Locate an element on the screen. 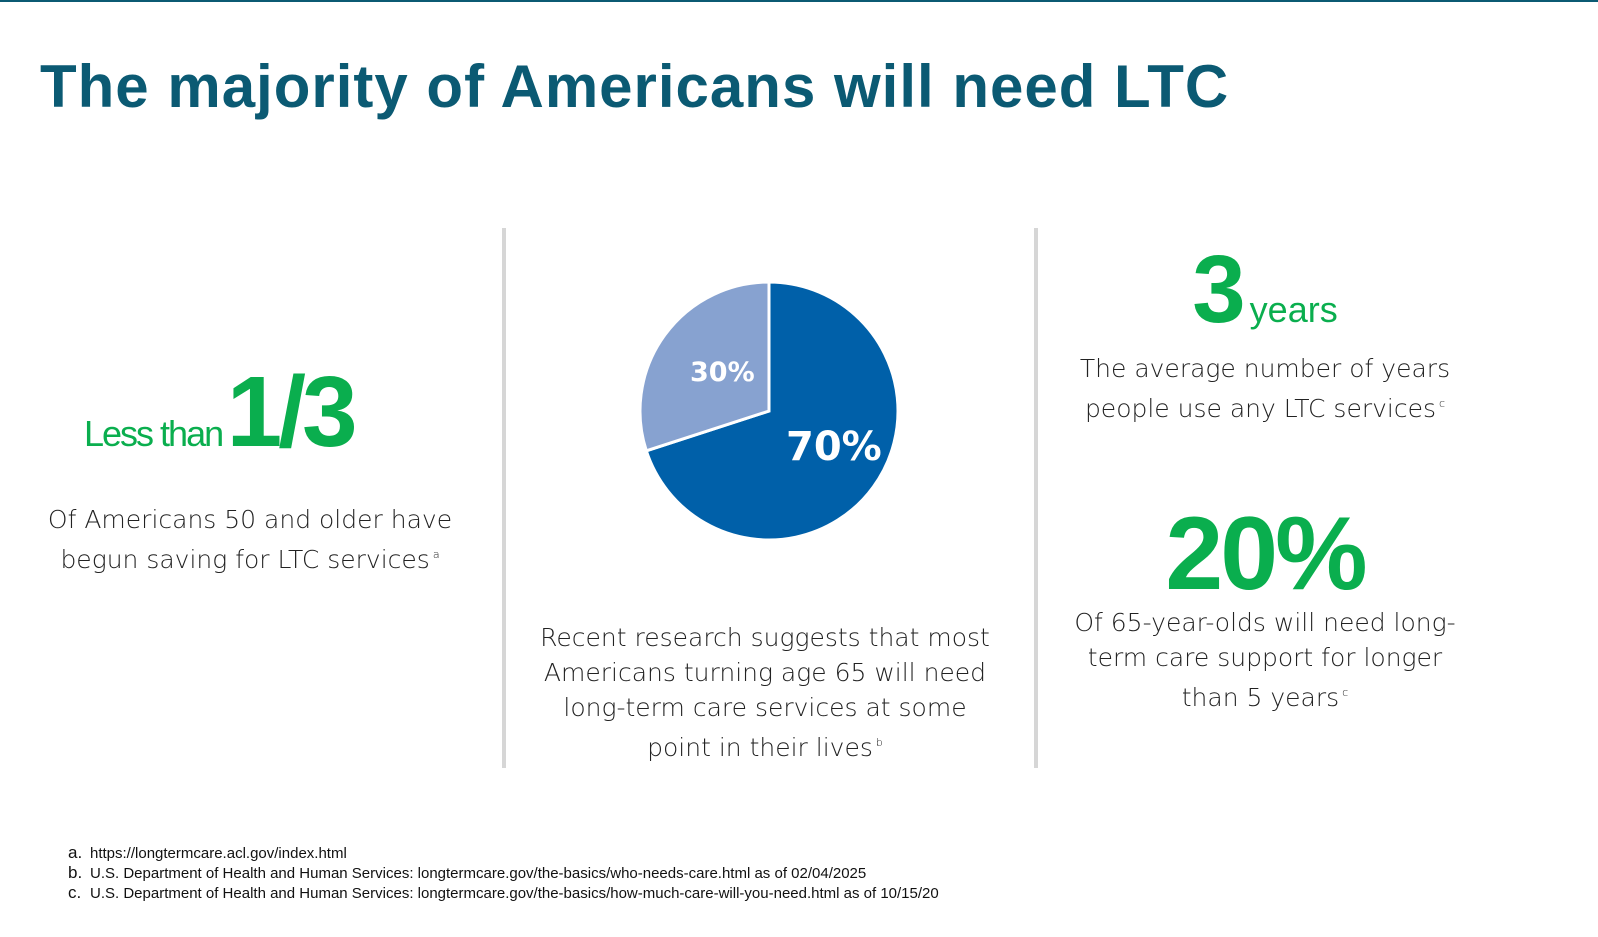  footnote-ref: a is located at coordinates (436, 554).